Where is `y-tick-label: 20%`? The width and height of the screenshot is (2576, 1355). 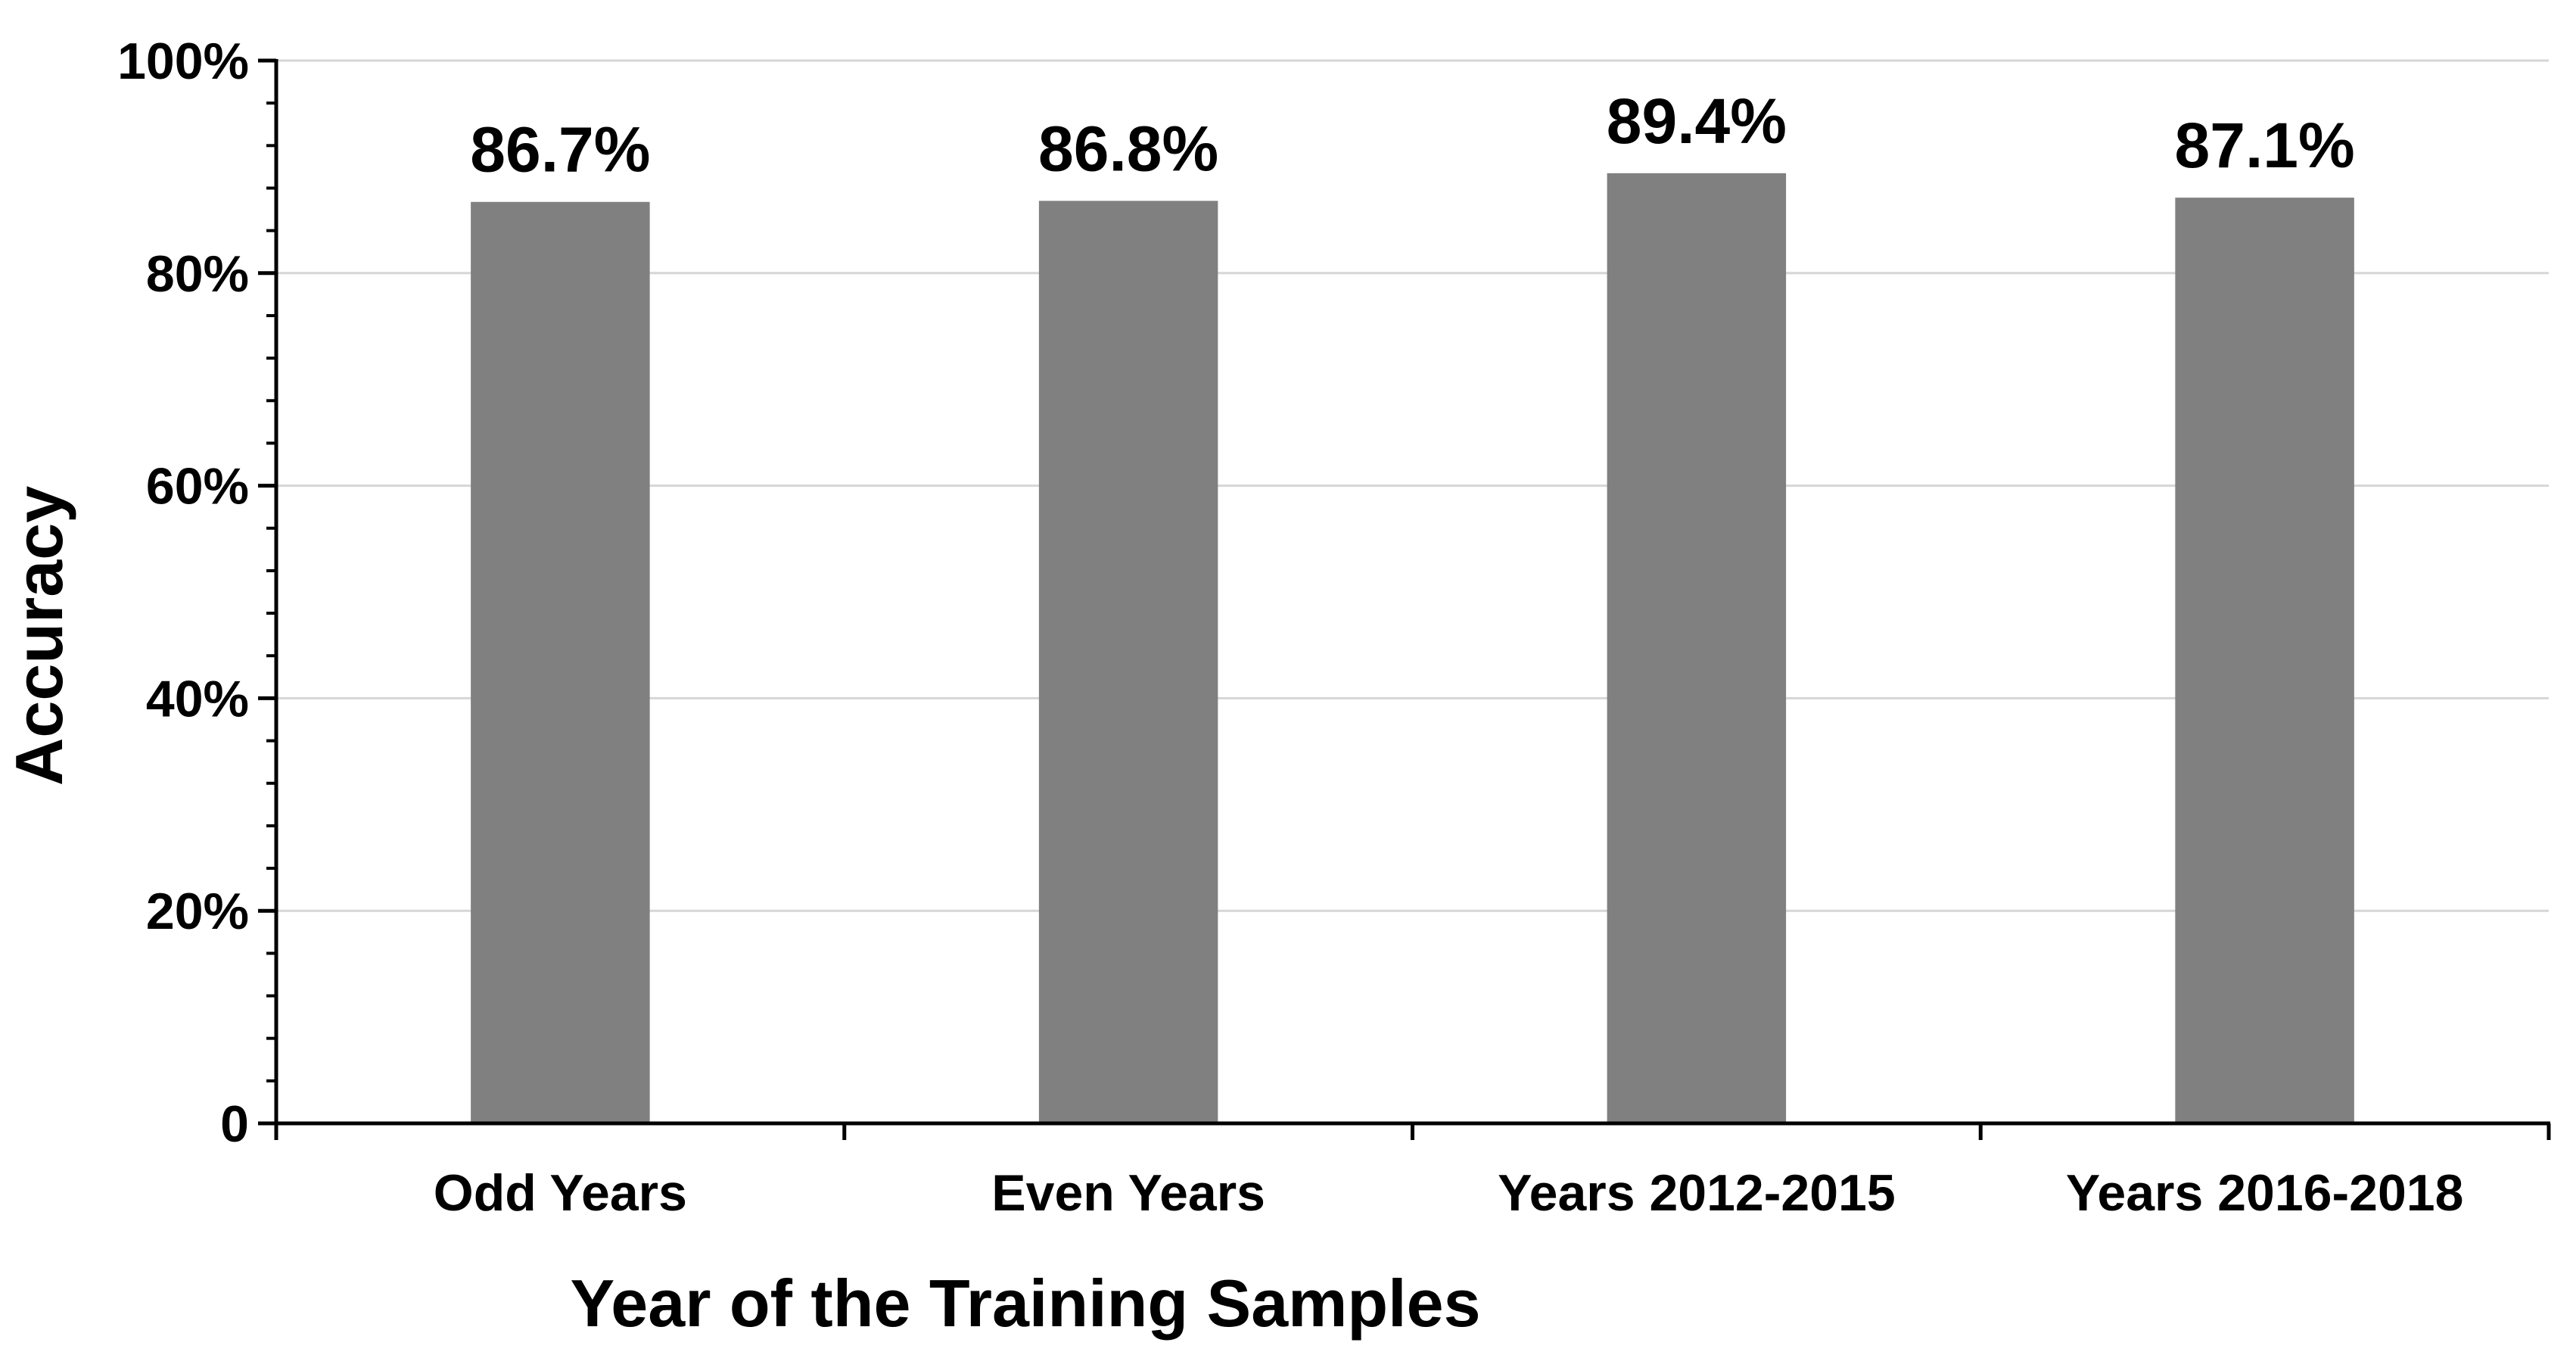 y-tick-label: 20% is located at coordinates (197, 911).